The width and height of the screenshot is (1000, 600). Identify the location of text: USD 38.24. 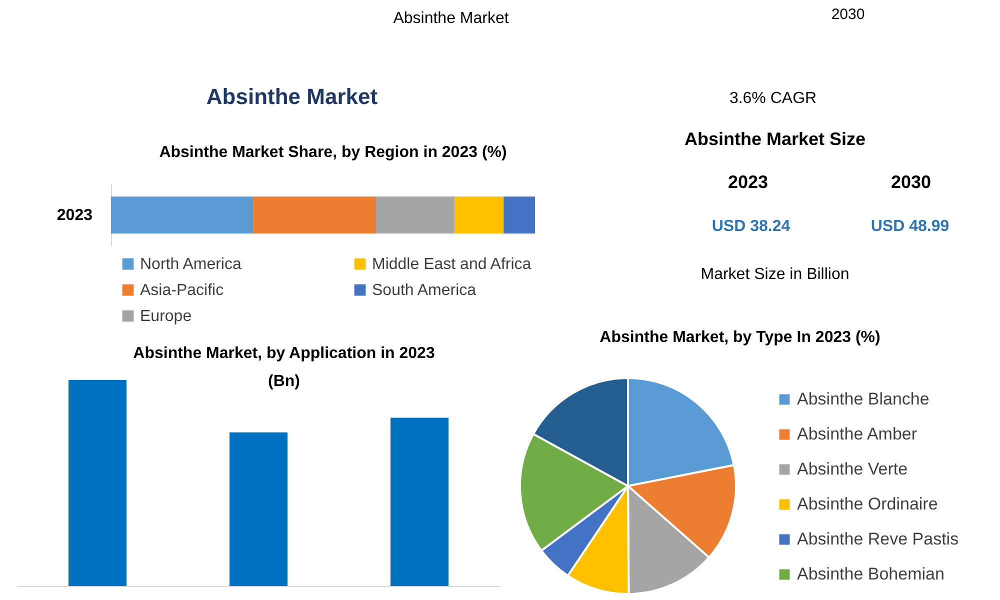
(751, 226).